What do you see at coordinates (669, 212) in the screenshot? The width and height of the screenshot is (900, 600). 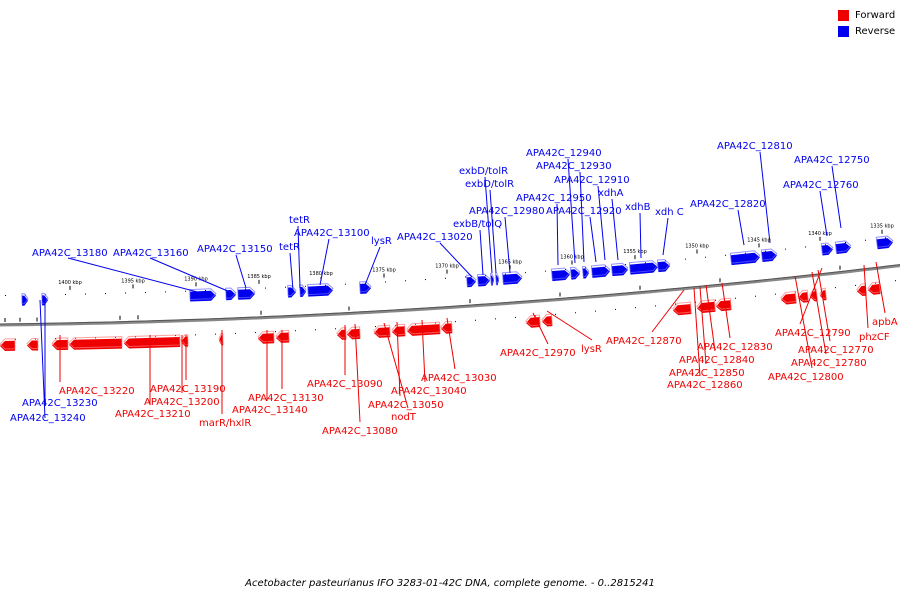 I see `gene-label: xdh C` at bounding box center [669, 212].